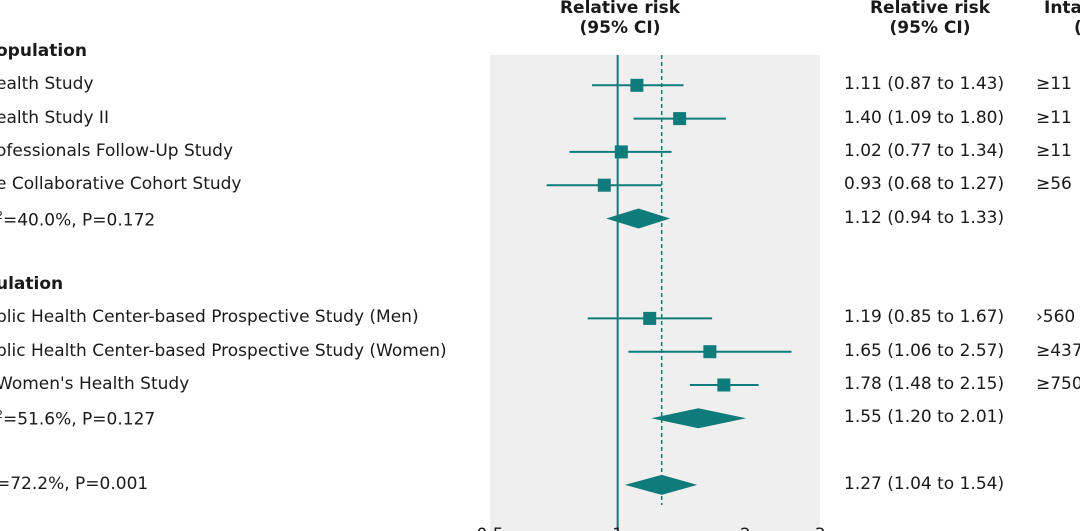 The image size is (1080, 531). Describe the element at coordinates (117, 150) in the screenshot. I see `study-label: ofessionals Follow-Up Study` at that location.